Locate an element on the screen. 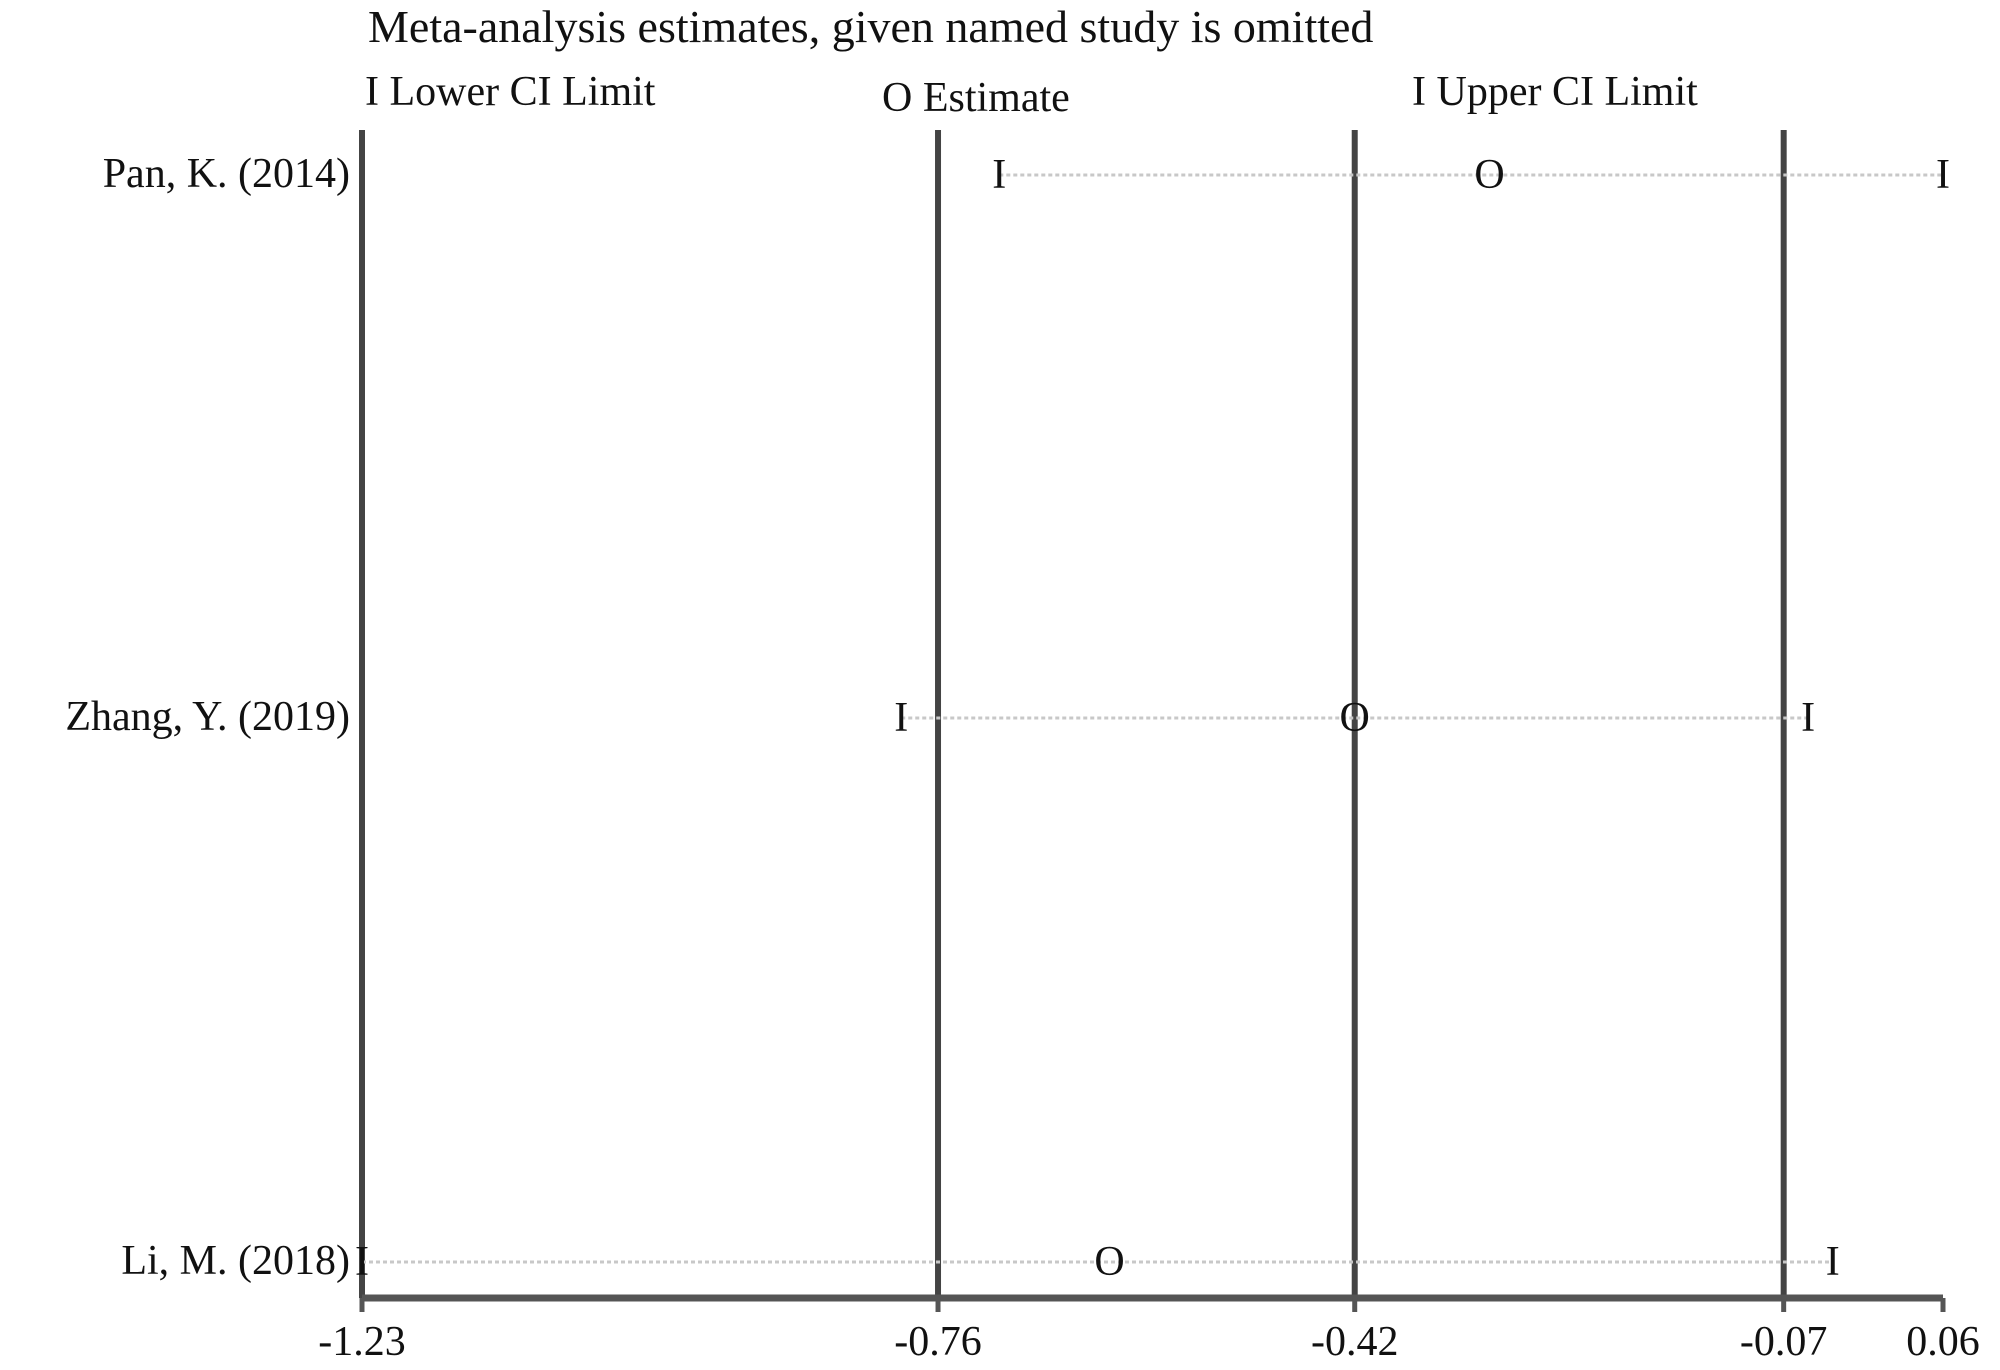  upper-ci-marker-2: I is located at coordinates (1832, 1262).